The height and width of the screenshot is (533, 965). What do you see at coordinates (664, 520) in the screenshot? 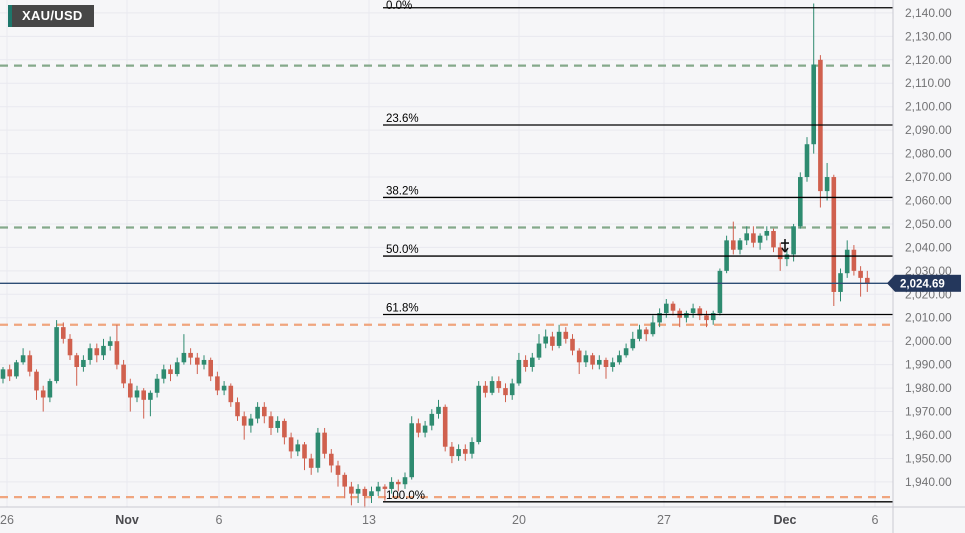
I see `time-axis-label: 27` at bounding box center [664, 520].